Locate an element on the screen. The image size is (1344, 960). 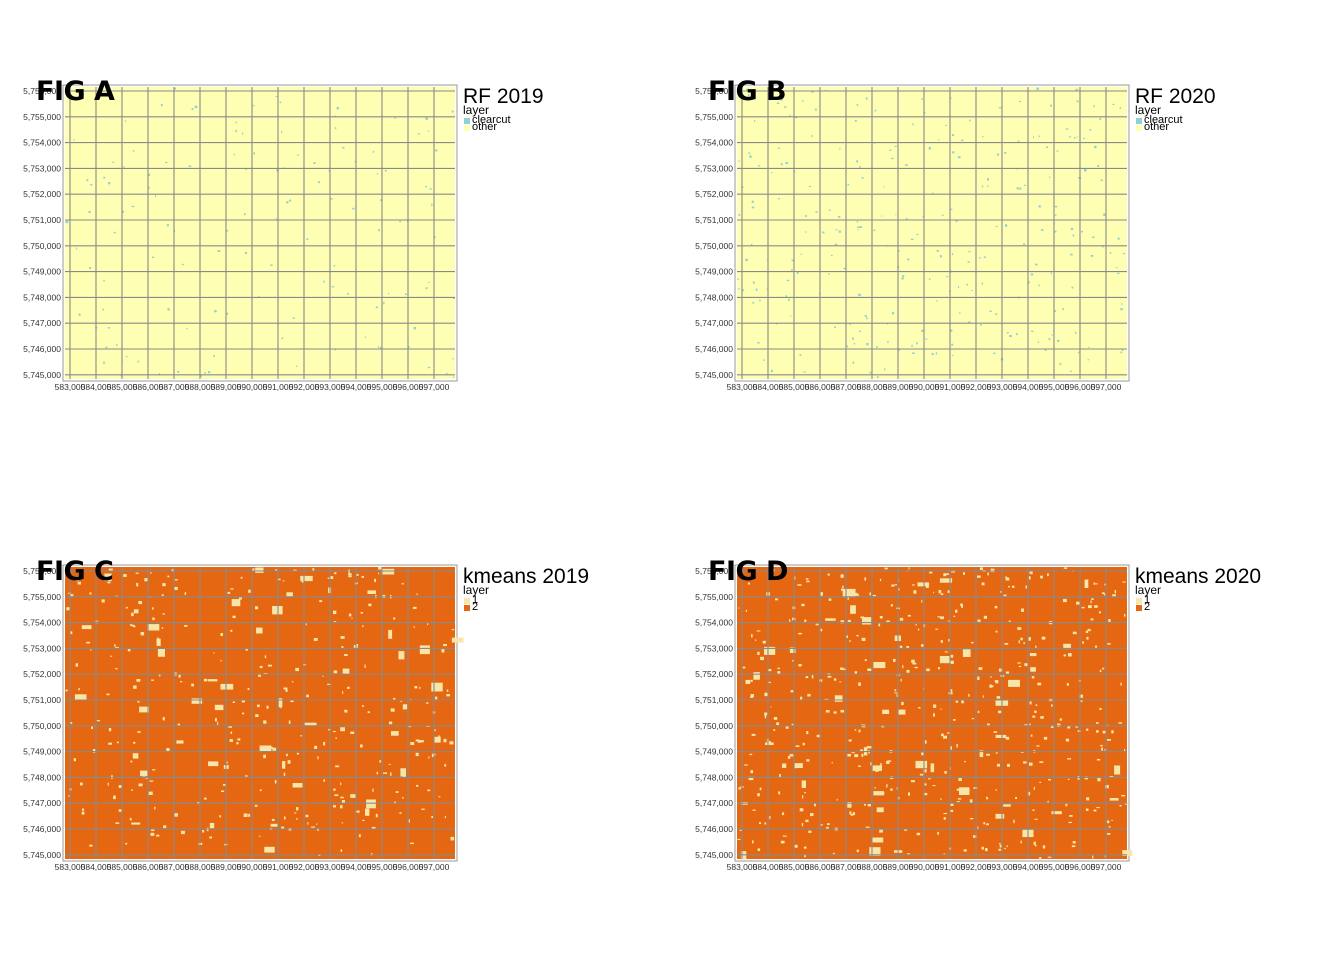
x-tick-label: 586,000 is located at coordinates (148, 387).